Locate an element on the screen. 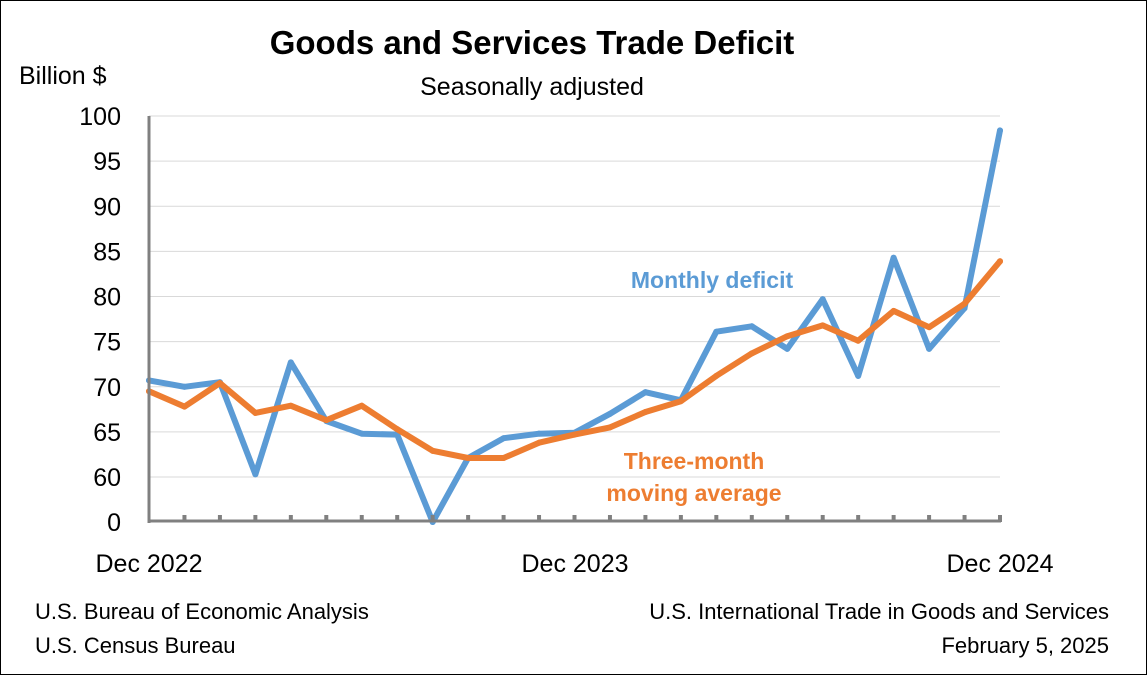  footer-release-date: February 5, 2025 is located at coordinates (1025, 645).